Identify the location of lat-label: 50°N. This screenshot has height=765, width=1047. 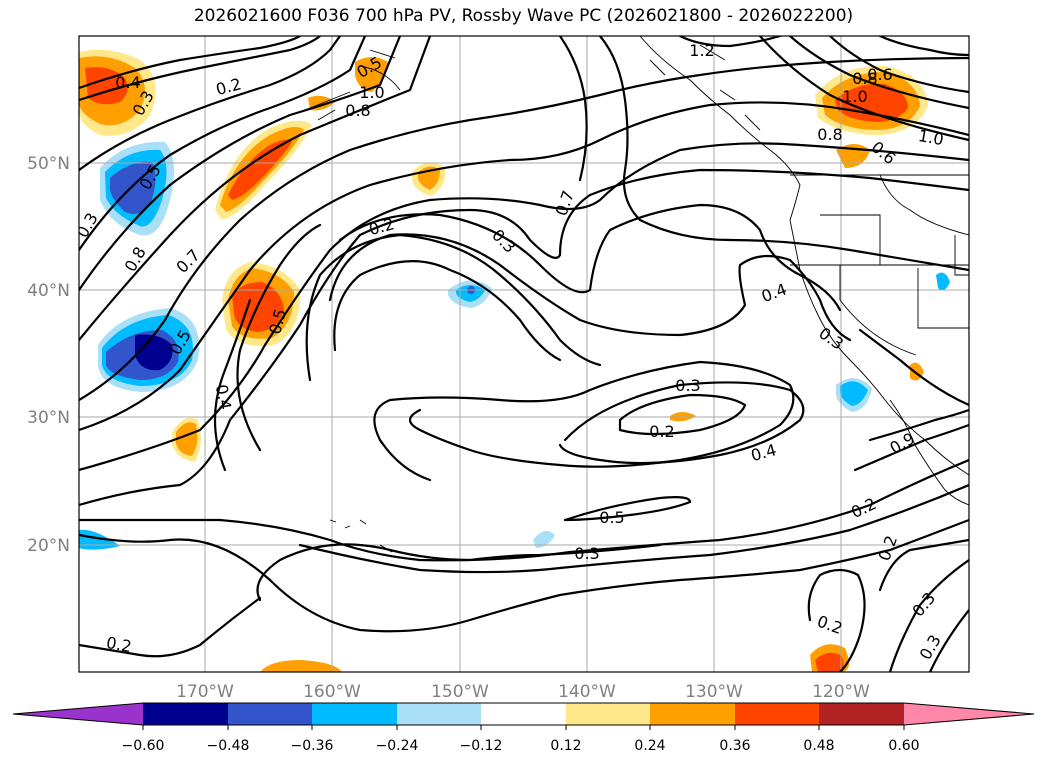
(48, 164).